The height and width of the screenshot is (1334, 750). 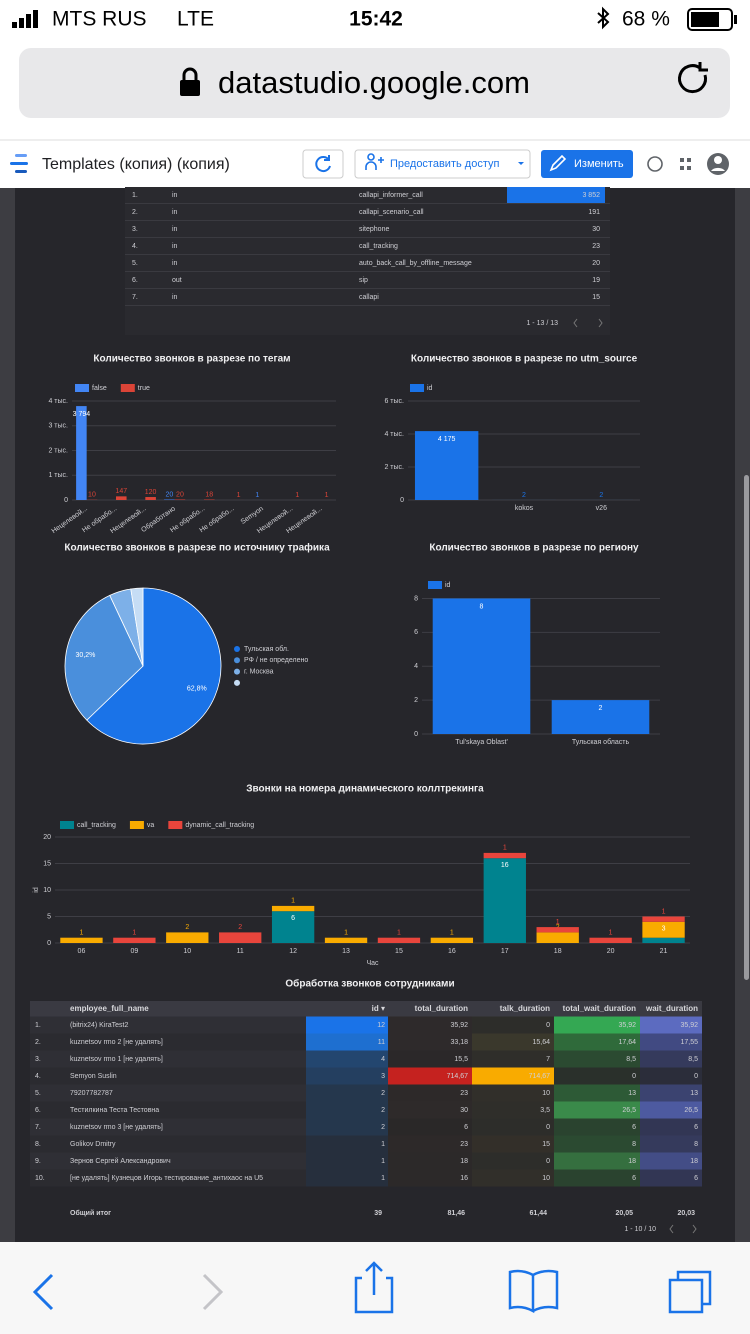 I want to click on reload-button, so click(x=693, y=78).